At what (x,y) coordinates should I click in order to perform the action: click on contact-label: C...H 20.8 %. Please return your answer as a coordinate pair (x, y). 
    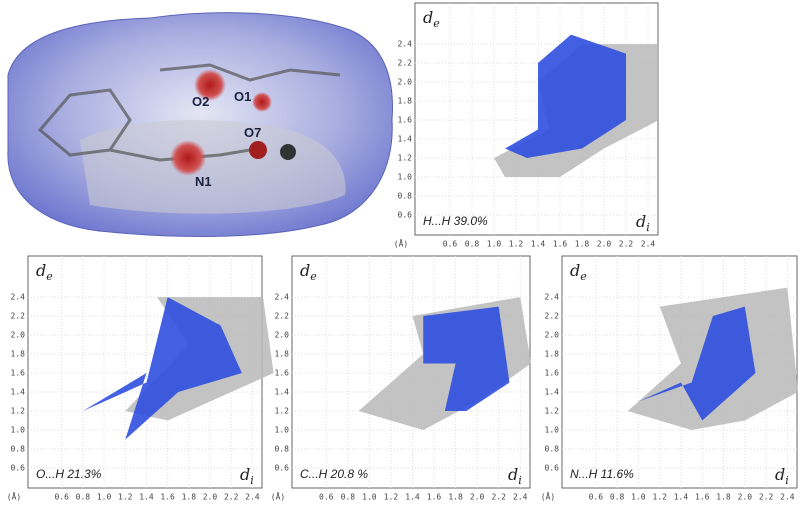
    Looking at the image, I should click on (334, 474).